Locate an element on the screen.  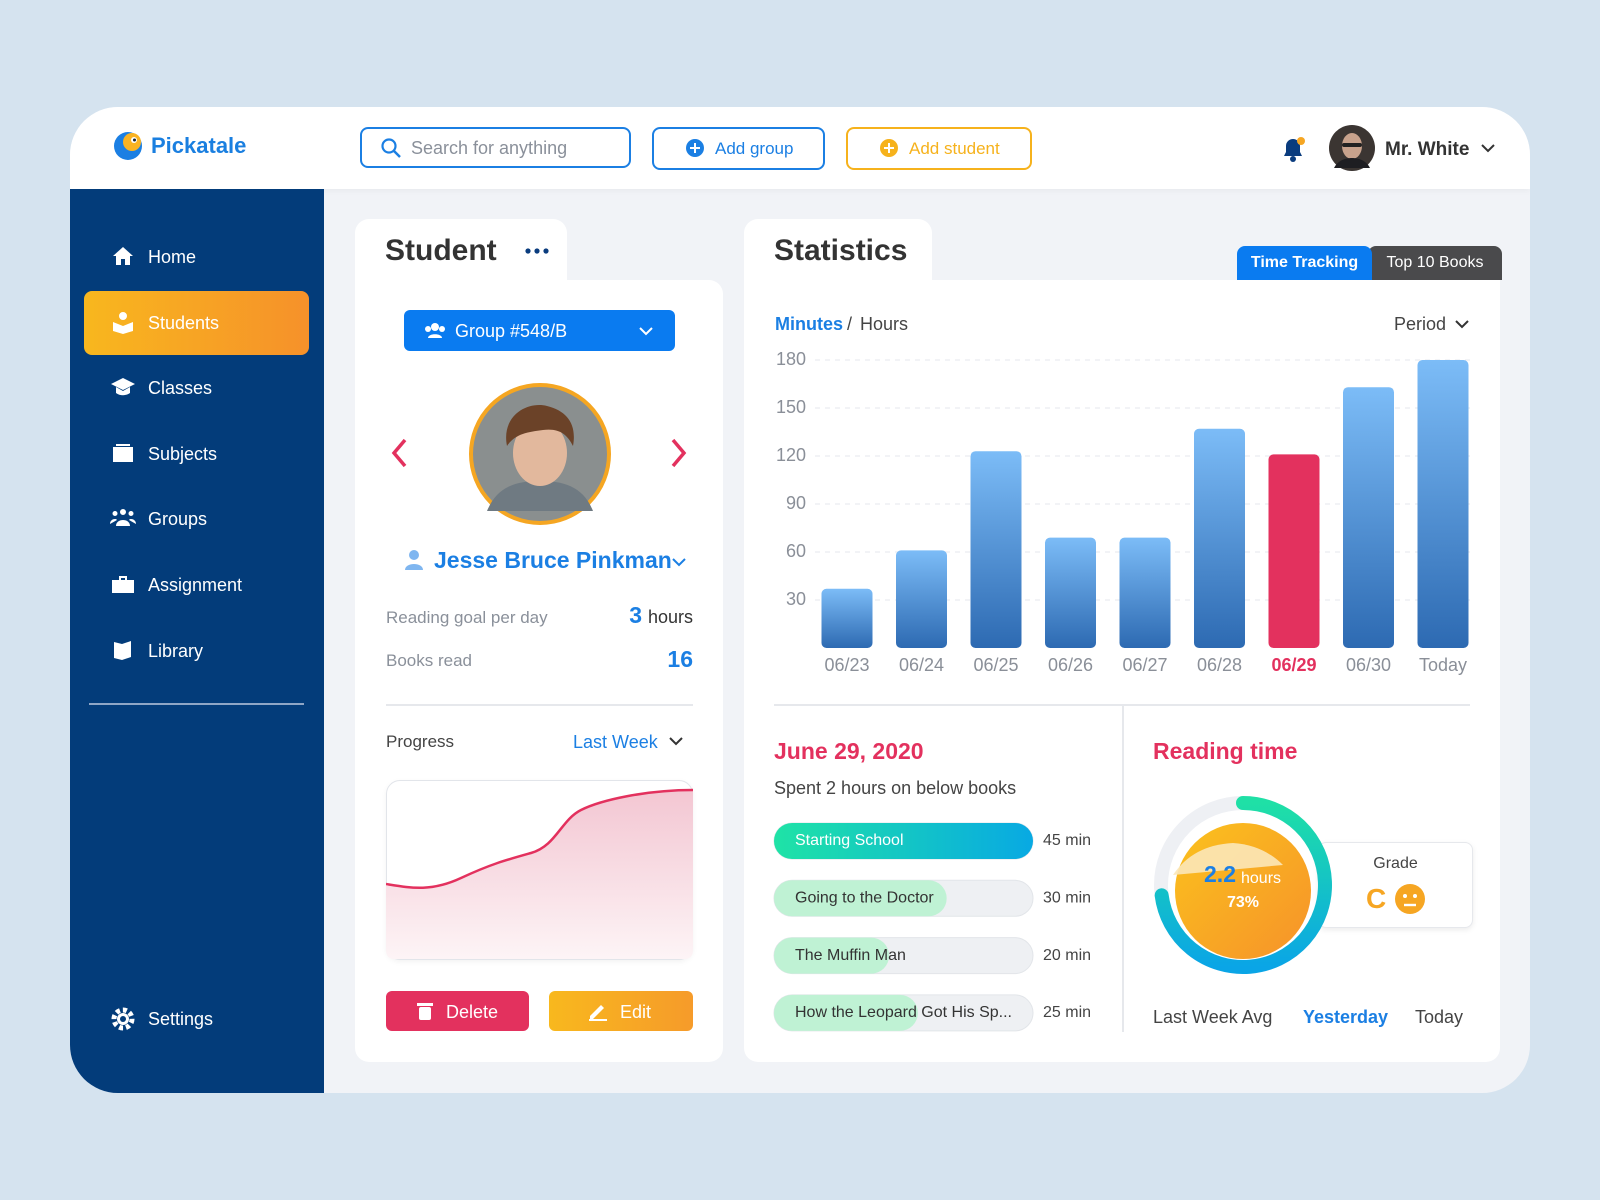
nav-item: Library is located at coordinates (176, 650).